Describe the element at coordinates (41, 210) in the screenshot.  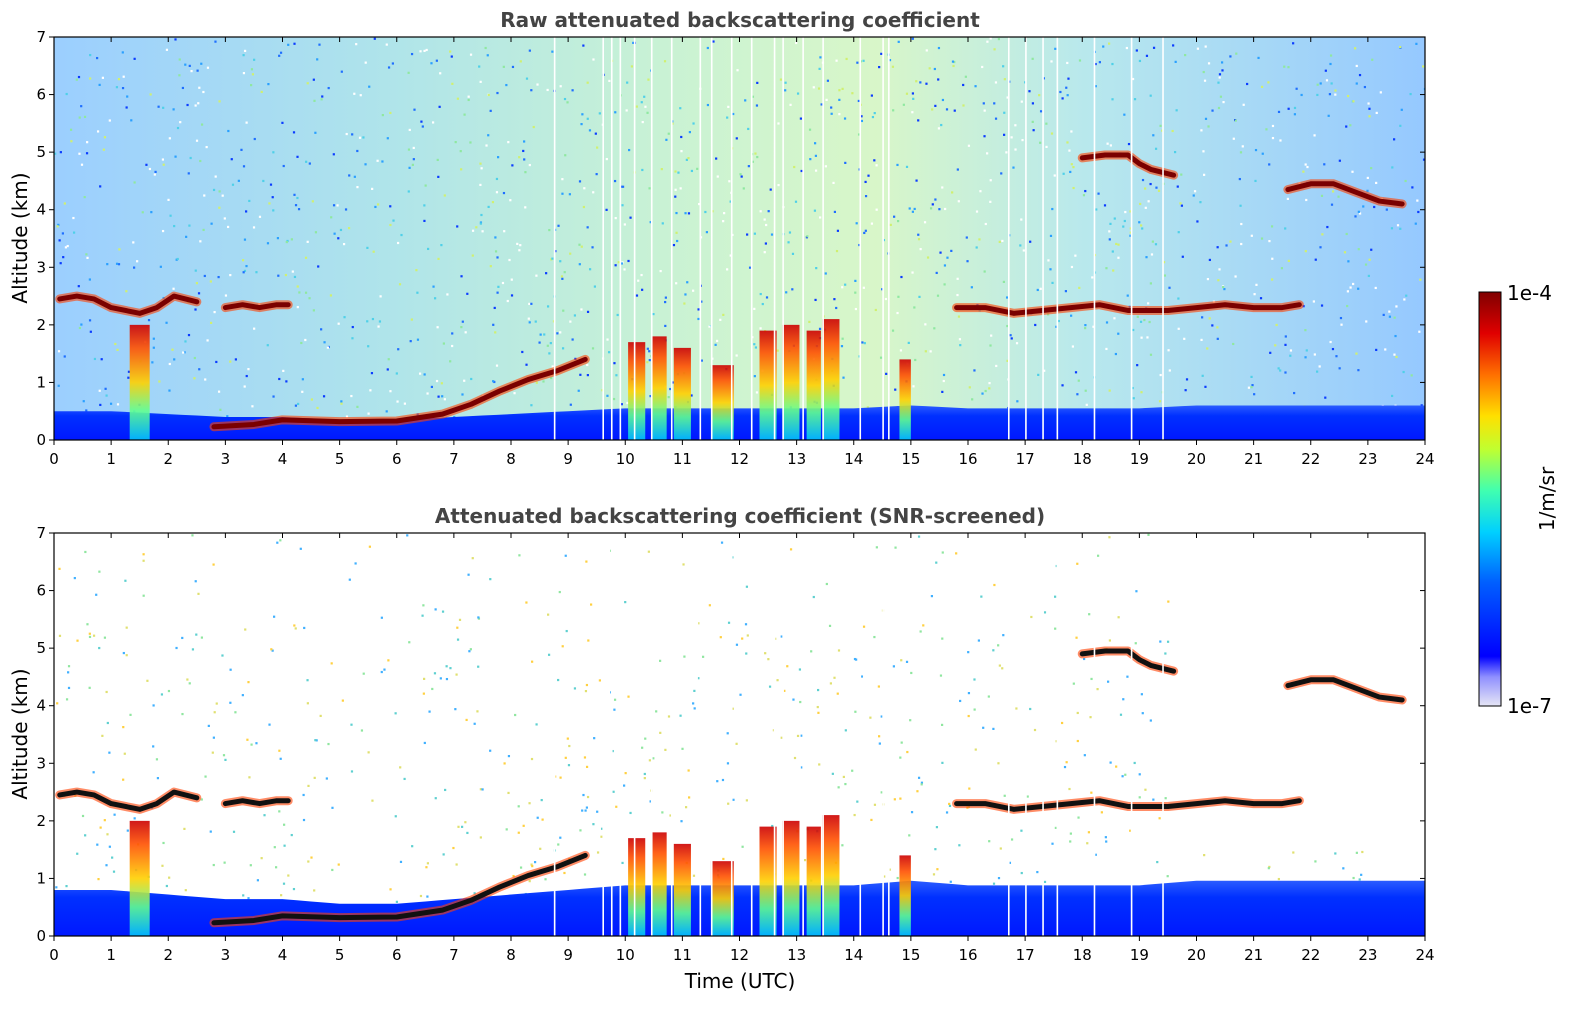
I see `y-tick-label: 4` at that location.